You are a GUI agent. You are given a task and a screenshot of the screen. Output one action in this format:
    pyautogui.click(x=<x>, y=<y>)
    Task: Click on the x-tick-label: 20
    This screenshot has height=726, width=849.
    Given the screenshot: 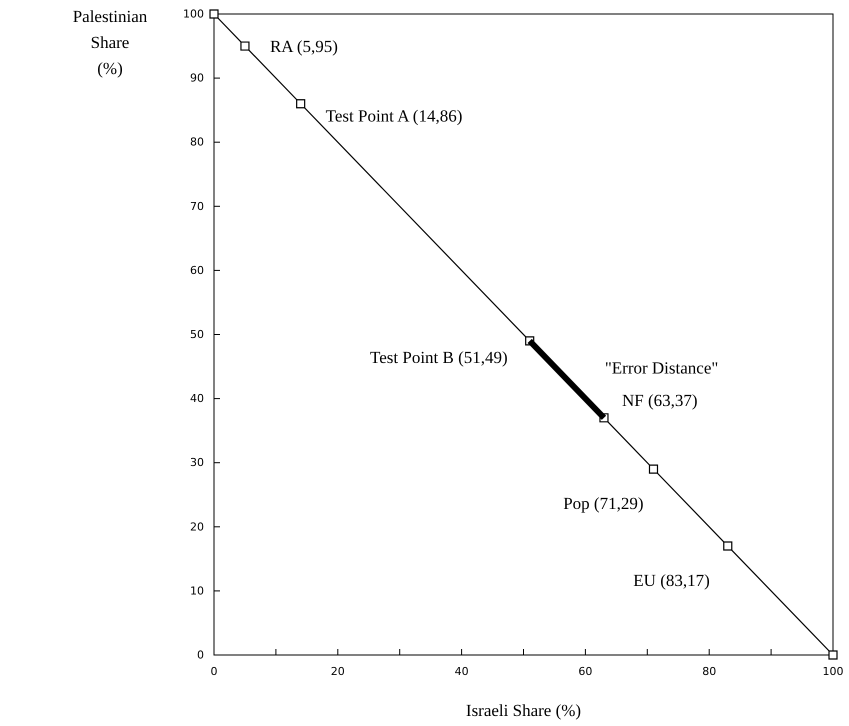 What is the action you would take?
    pyautogui.click(x=337, y=671)
    